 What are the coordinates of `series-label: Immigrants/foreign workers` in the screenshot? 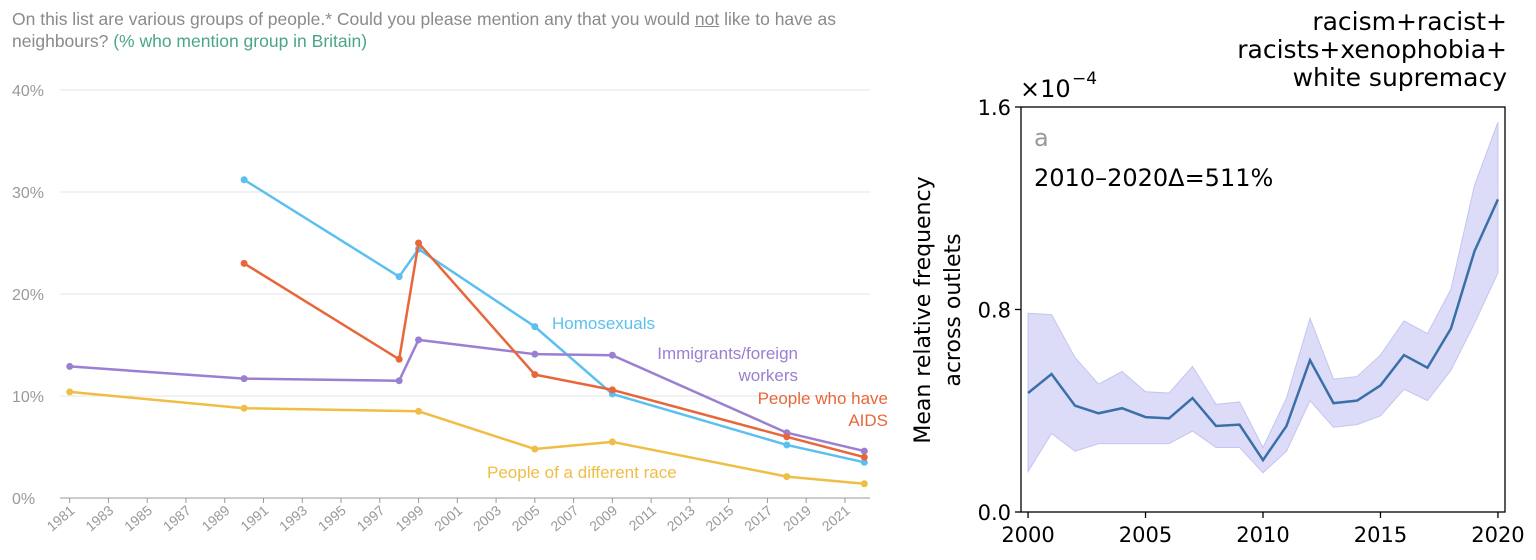 It's located at (727, 364).